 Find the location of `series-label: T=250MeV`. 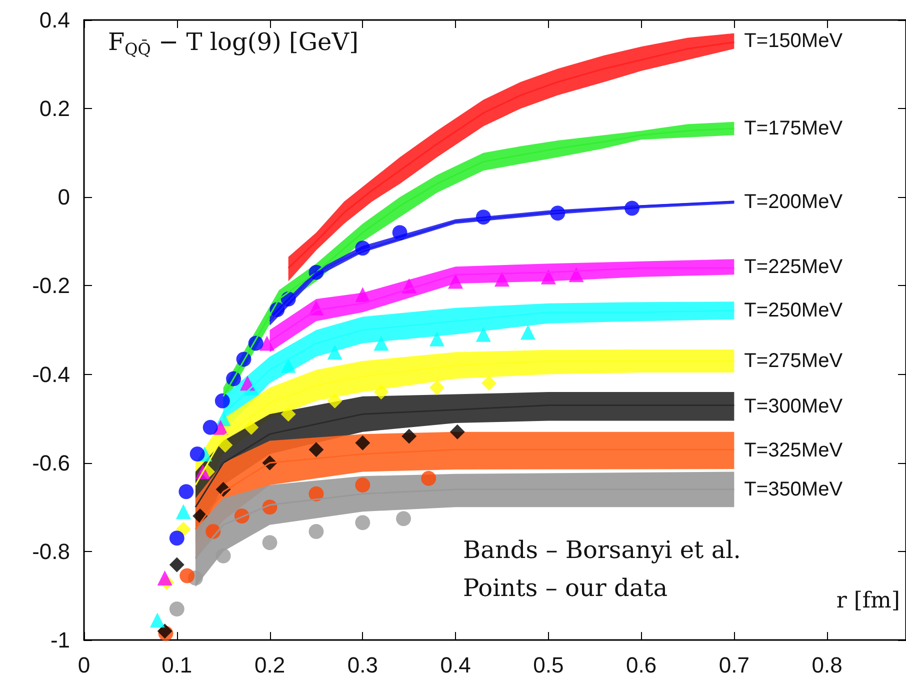

series-label: T=250MeV is located at coordinates (794, 311).